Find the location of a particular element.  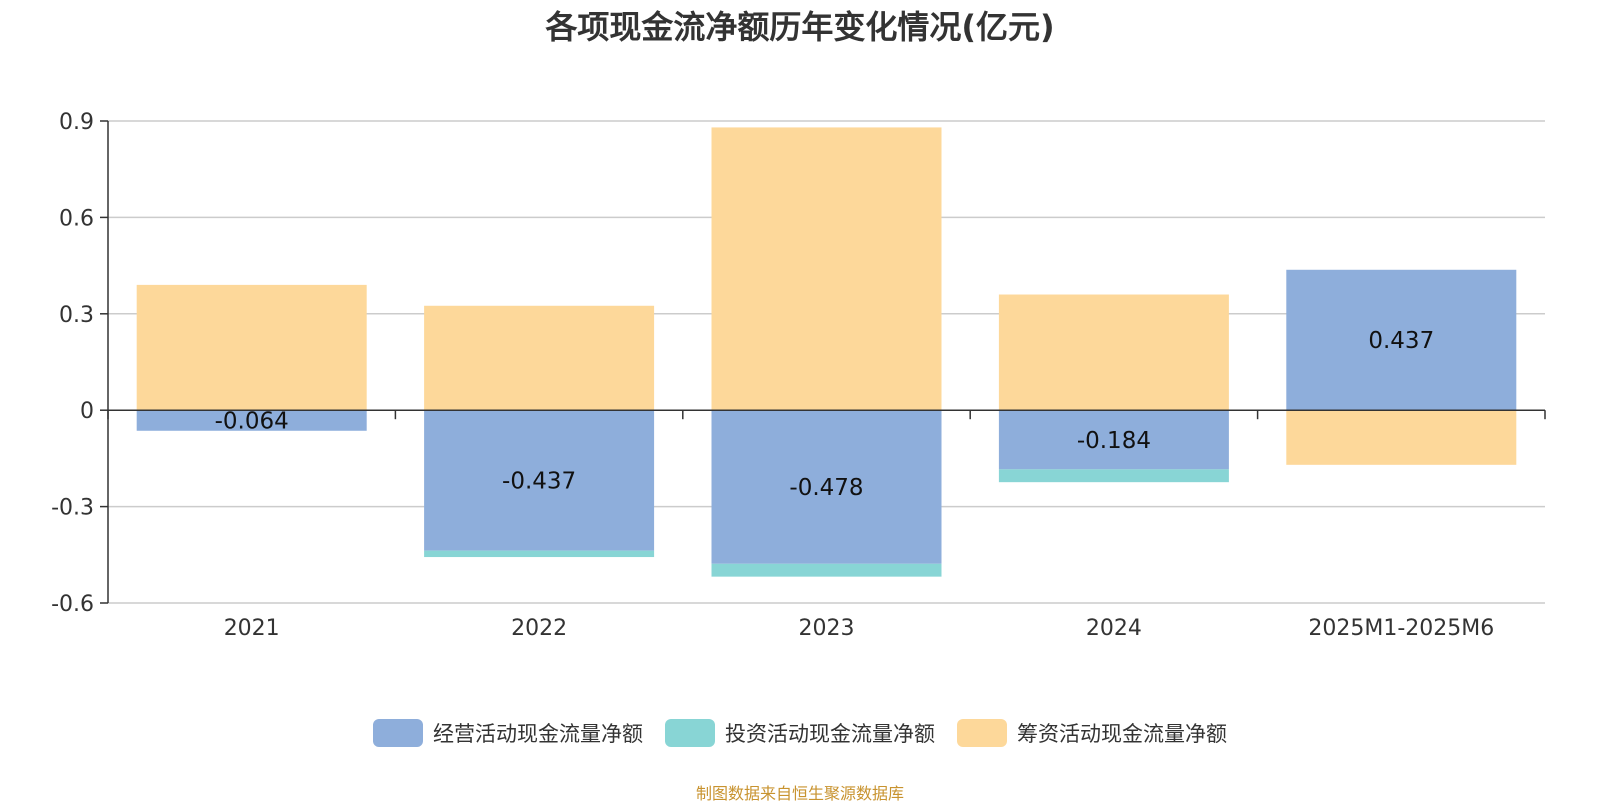

y-tick-label: -0.6 is located at coordinates (72, 604).